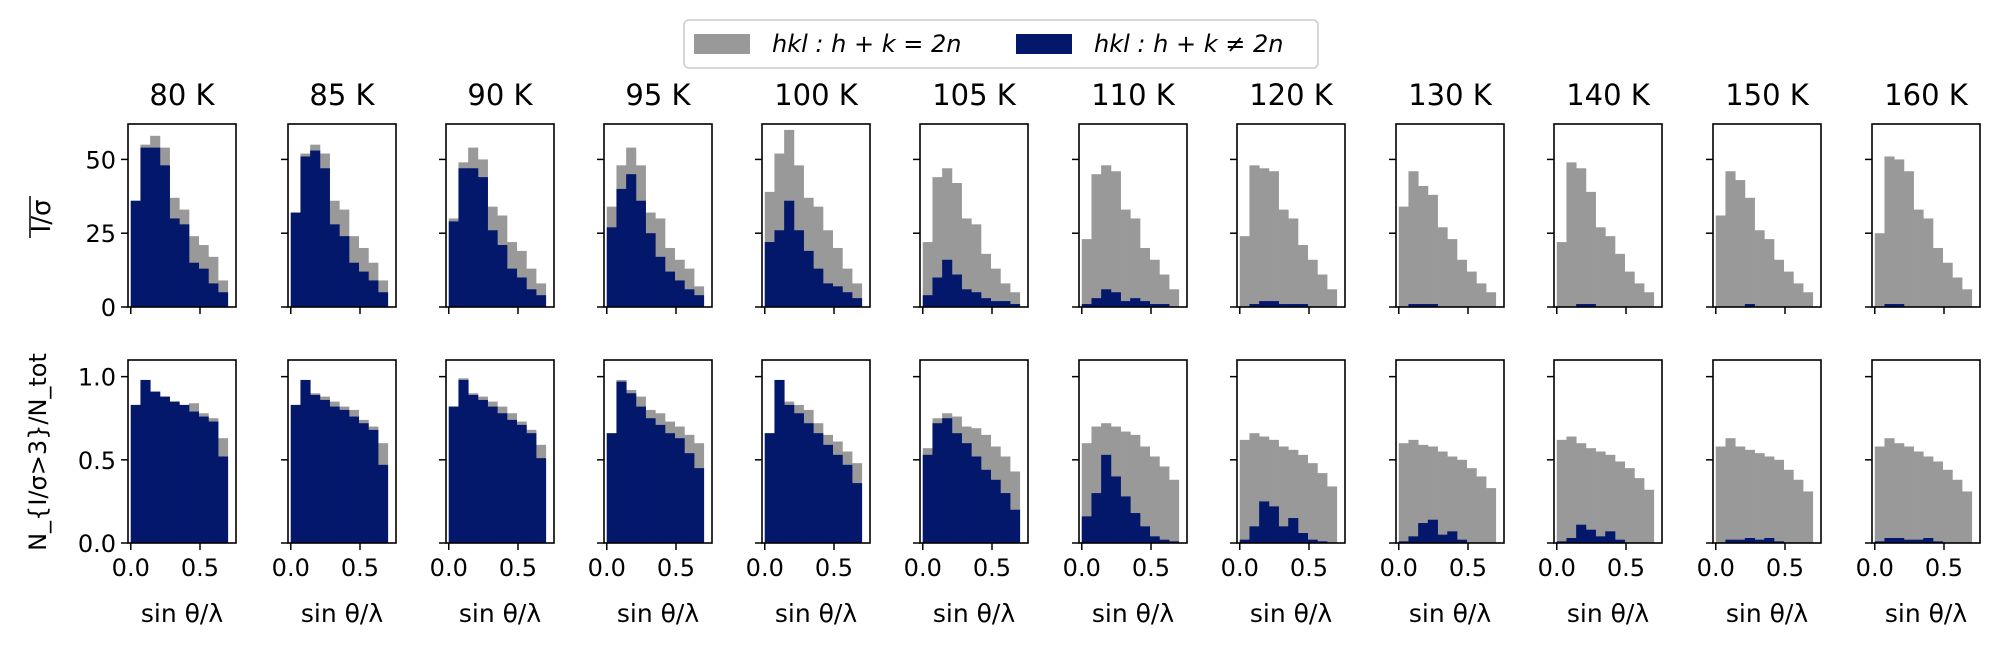  What do you see at coordinates (1767, 95) in the screenshot?
I see `panel-title: 150 K` at bounding box center [1767, 95].